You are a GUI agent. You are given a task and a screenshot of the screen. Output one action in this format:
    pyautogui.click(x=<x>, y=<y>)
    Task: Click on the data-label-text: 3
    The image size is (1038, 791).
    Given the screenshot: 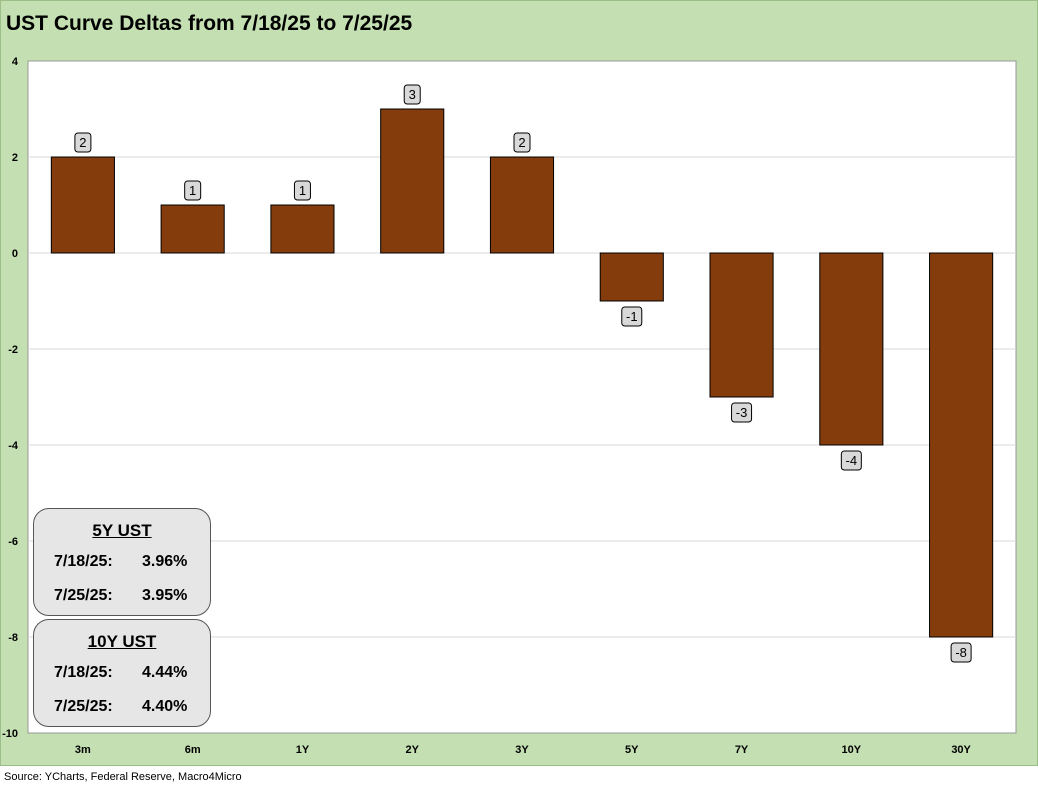 What is the action you would take?
    pyautogui.click(x=412, y=94)
    